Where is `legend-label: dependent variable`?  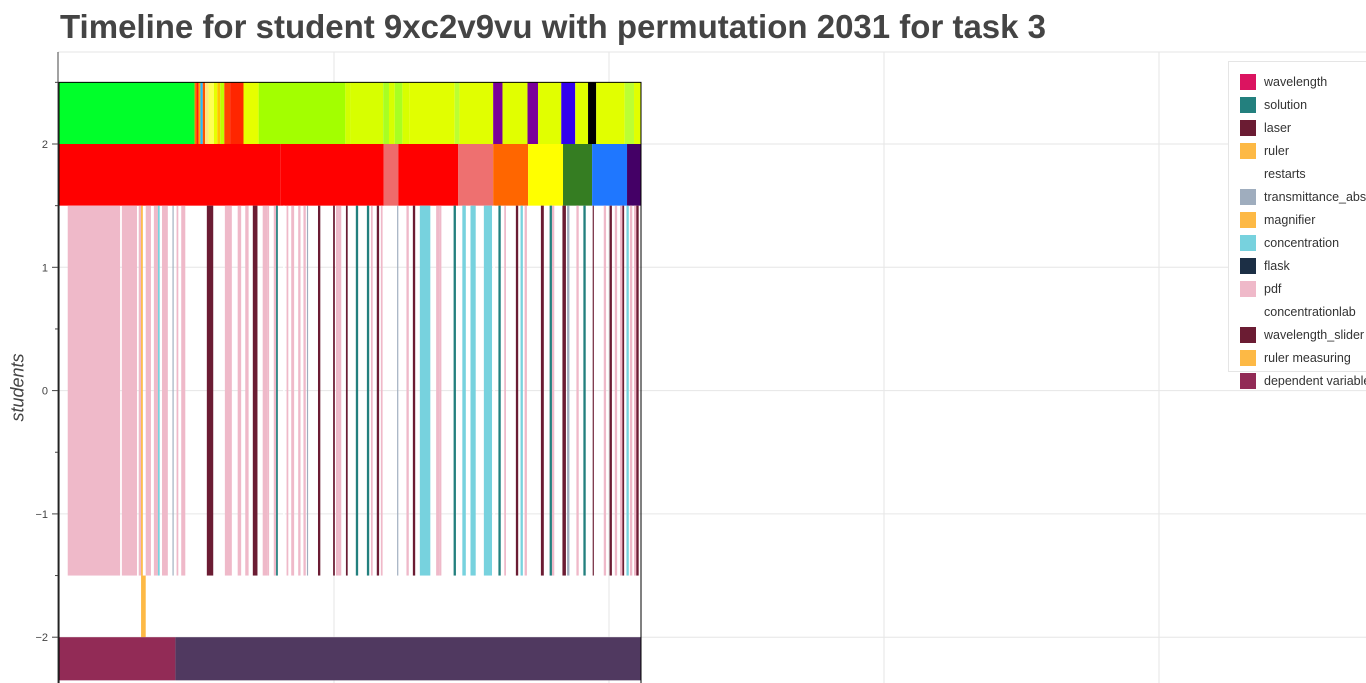
legend-label: dependent variable is located at coordinates (1315, 380).